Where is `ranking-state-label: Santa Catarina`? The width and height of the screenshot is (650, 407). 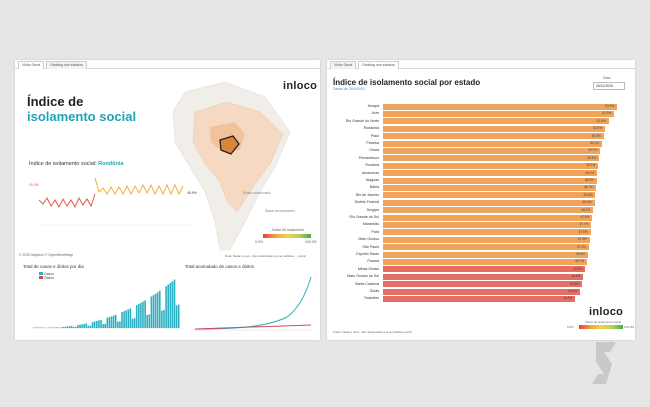 ranking-state-label: Santa Catarina is located at coordinates (367, 283).